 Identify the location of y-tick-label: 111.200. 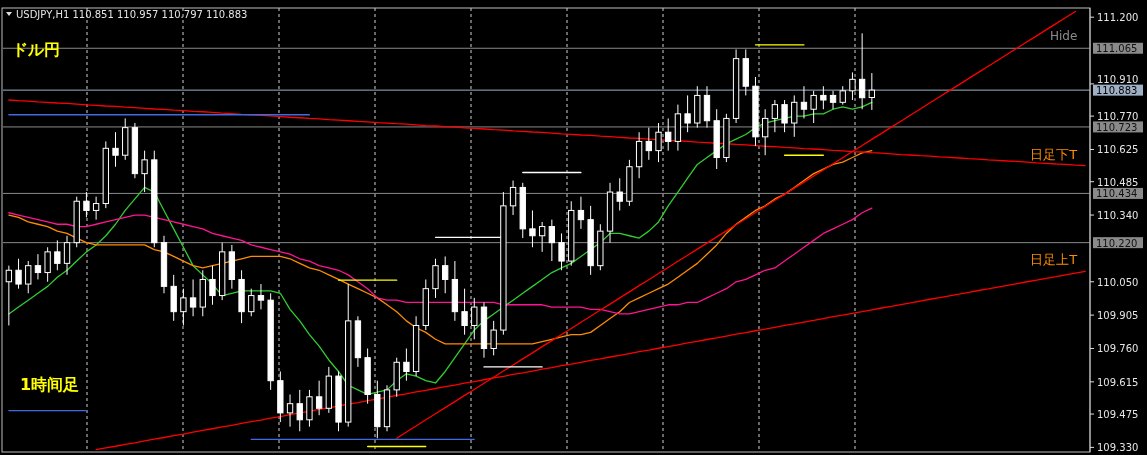
(1118, 18).